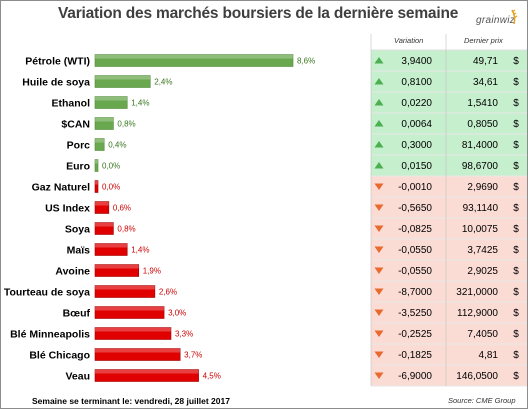  Describe the element at coordinates (415, 313) in the screenshot. I see `variation-value: -3,5250` at that location.